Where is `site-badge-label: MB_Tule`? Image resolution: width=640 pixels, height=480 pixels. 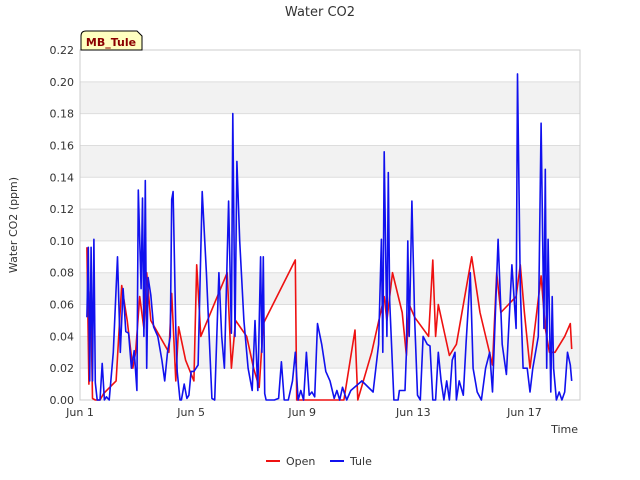 site-badge-label: MB_Tule is located at coordinates (111, 42).